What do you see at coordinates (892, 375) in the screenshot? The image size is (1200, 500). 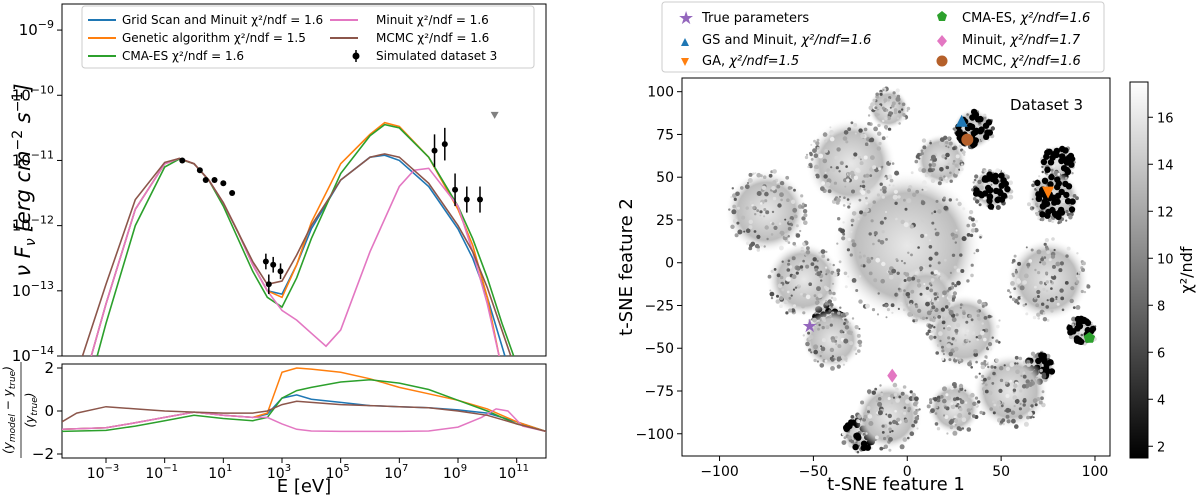 I see `tsne-marker-minuit` at bounding box center [892, 375].